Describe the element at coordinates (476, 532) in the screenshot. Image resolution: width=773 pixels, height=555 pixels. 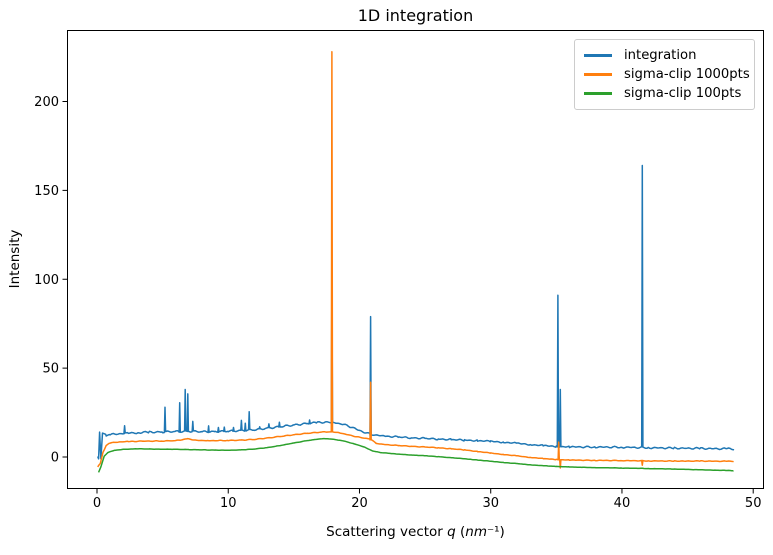
I see `x-axis-label-nm: nm` at that location.